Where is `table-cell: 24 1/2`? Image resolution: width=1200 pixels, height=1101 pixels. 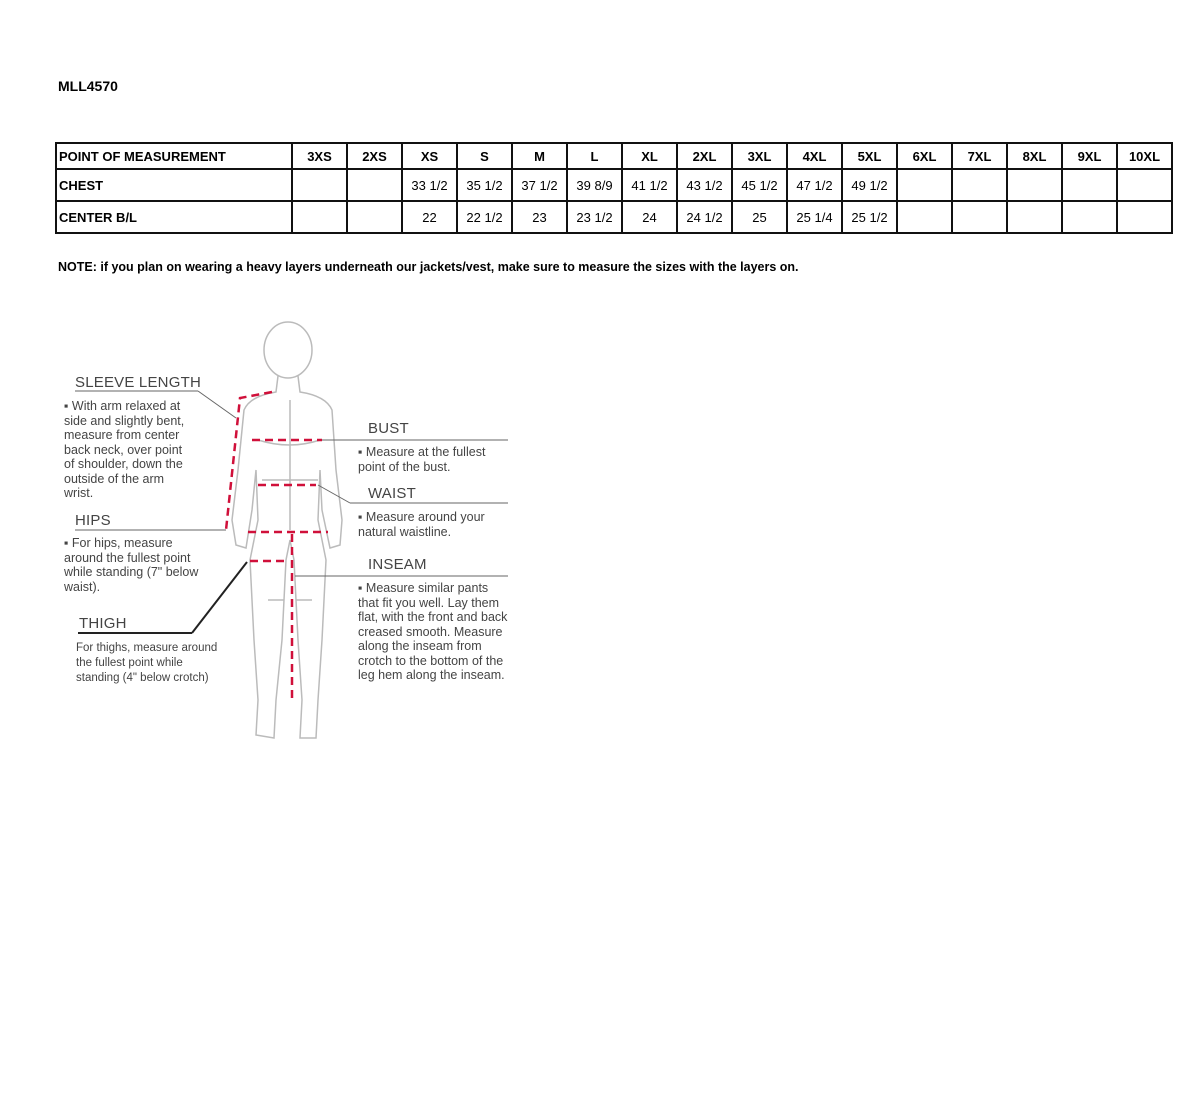
table-cell: 24 1/2 is located at coordinates (704, 217).